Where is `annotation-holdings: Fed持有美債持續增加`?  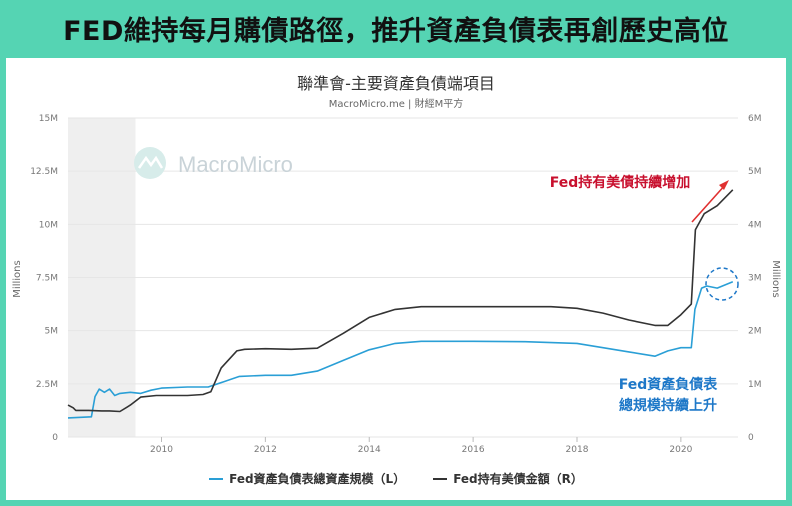 annotation-holdings: Fed持有美債持續增加 is located at coordinates (620, 182).